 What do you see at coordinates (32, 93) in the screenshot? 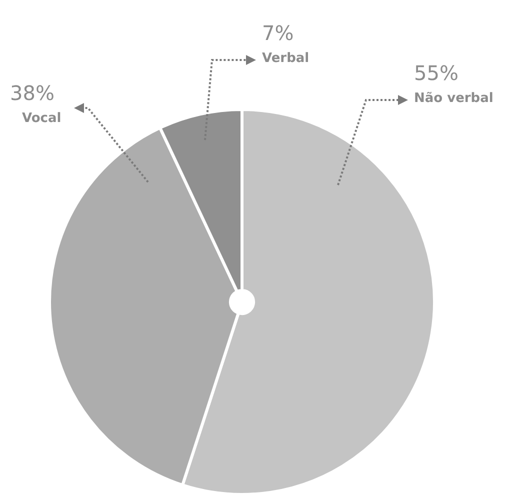
I see `data-label: 38%` at bounding box center [32, 93].